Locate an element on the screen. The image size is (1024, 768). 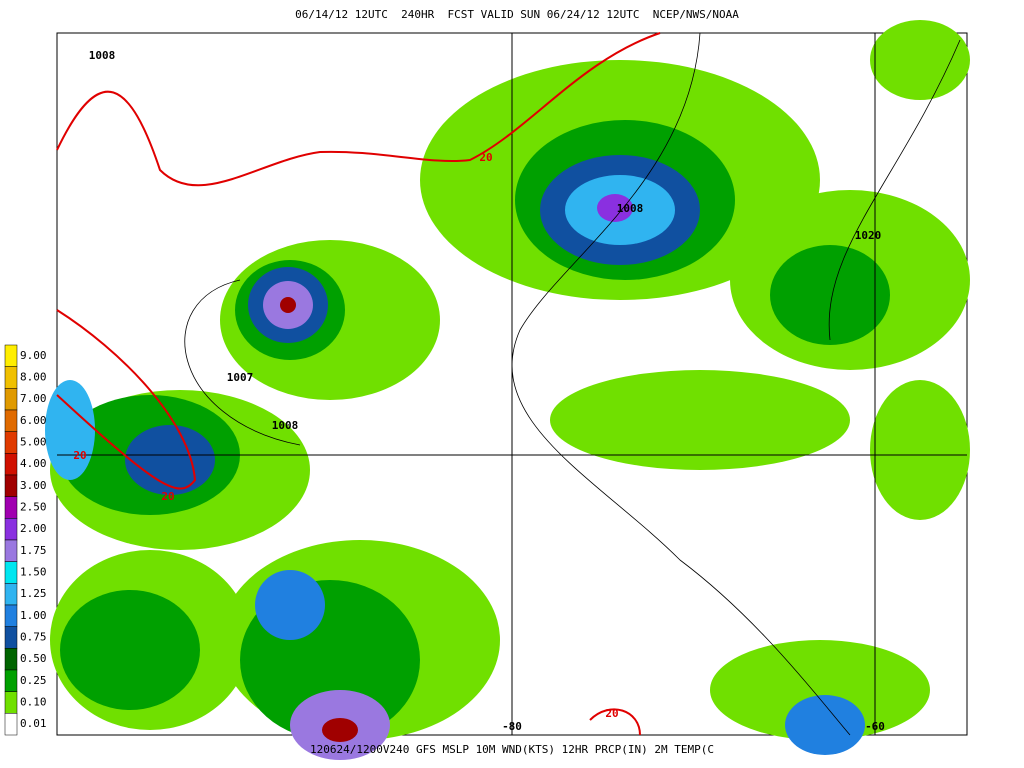
legend-label: 1.50 is located at coordinates (33, 572).